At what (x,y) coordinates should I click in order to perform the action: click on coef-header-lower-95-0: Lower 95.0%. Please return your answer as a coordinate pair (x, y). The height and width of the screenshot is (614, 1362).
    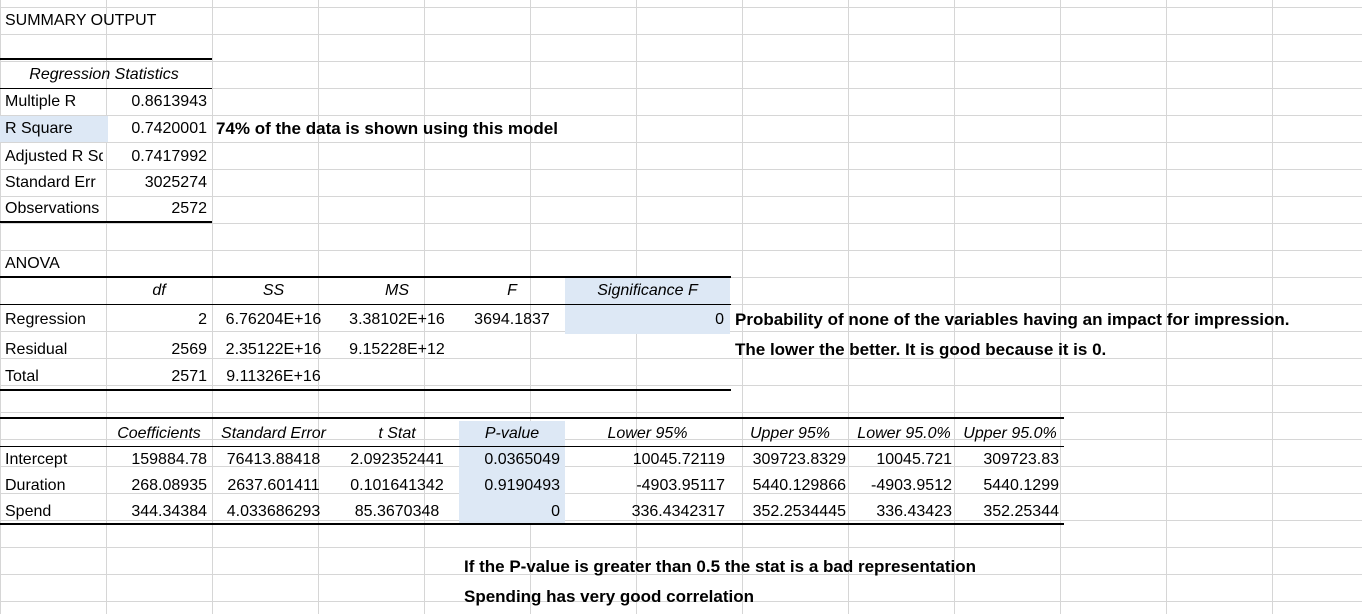
    Looking at the image, I should click on (904, 433).